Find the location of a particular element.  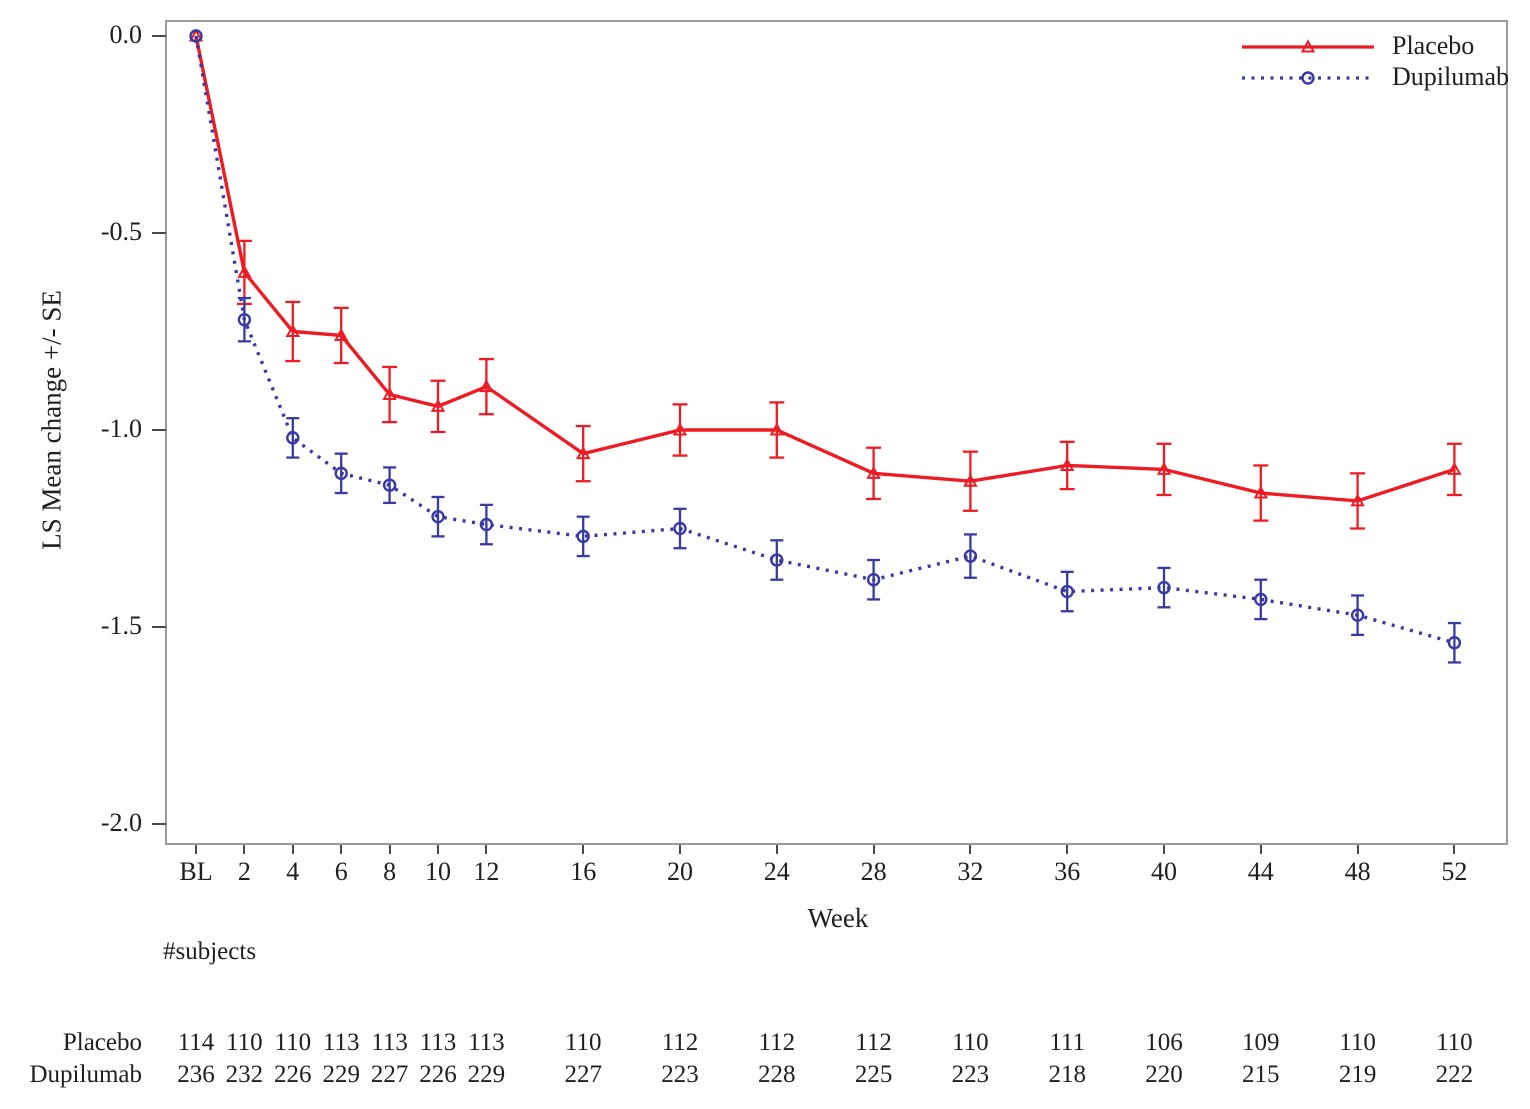

legend-row-placebo: Placebo is located at coordinates (1373, 45).